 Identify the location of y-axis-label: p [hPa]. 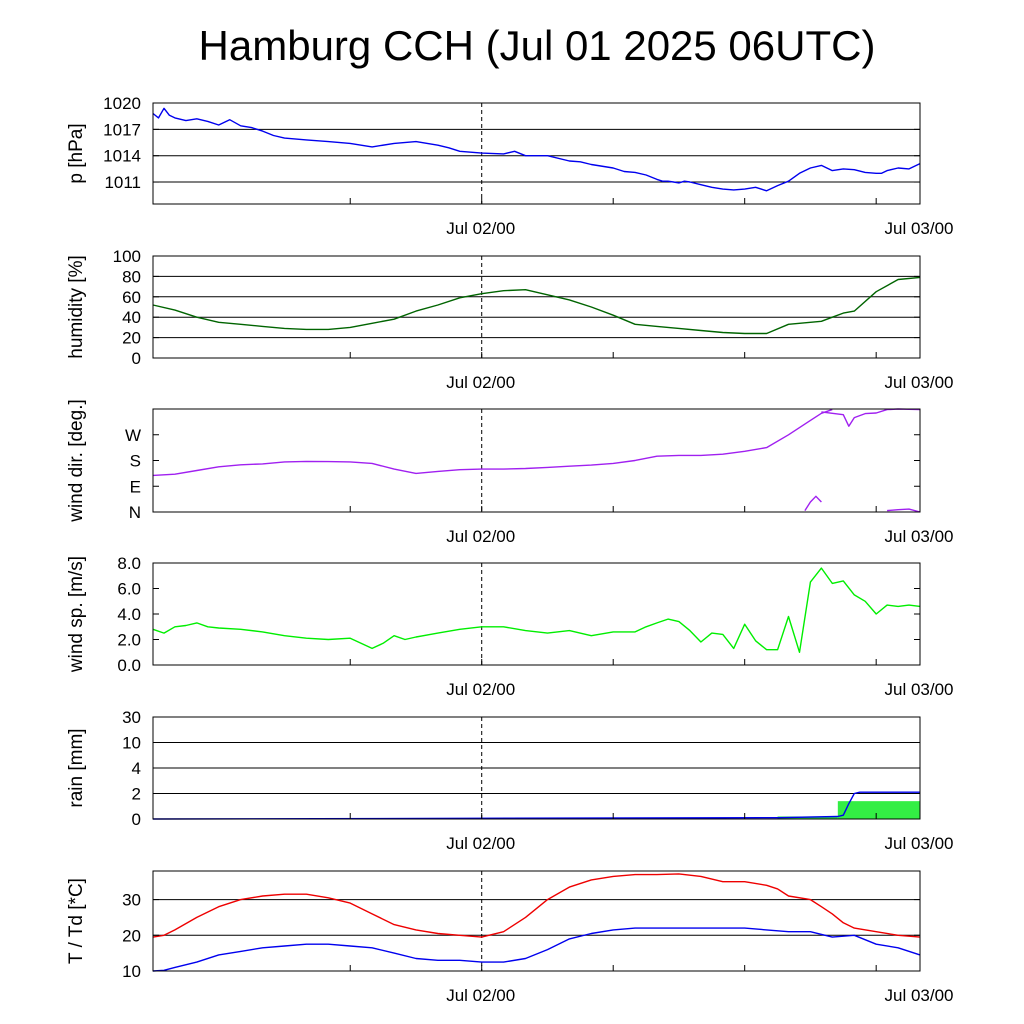
(76, 153).